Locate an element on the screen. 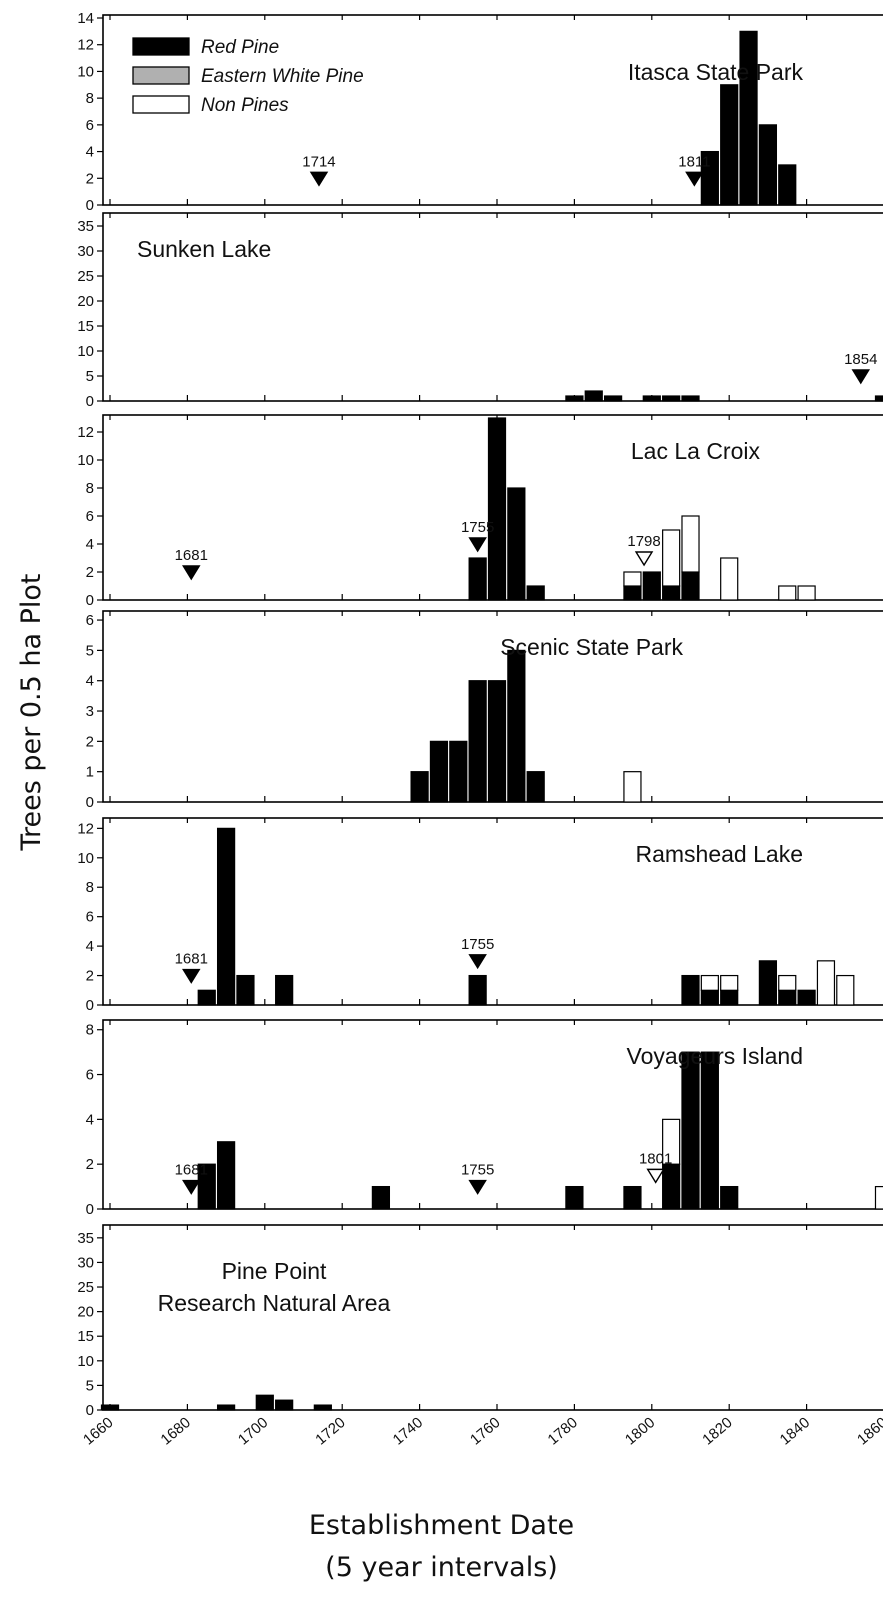 The width and height of the screenshot is (883, 1597). y-tick-label: 1 is located at coordinates (90, 772).